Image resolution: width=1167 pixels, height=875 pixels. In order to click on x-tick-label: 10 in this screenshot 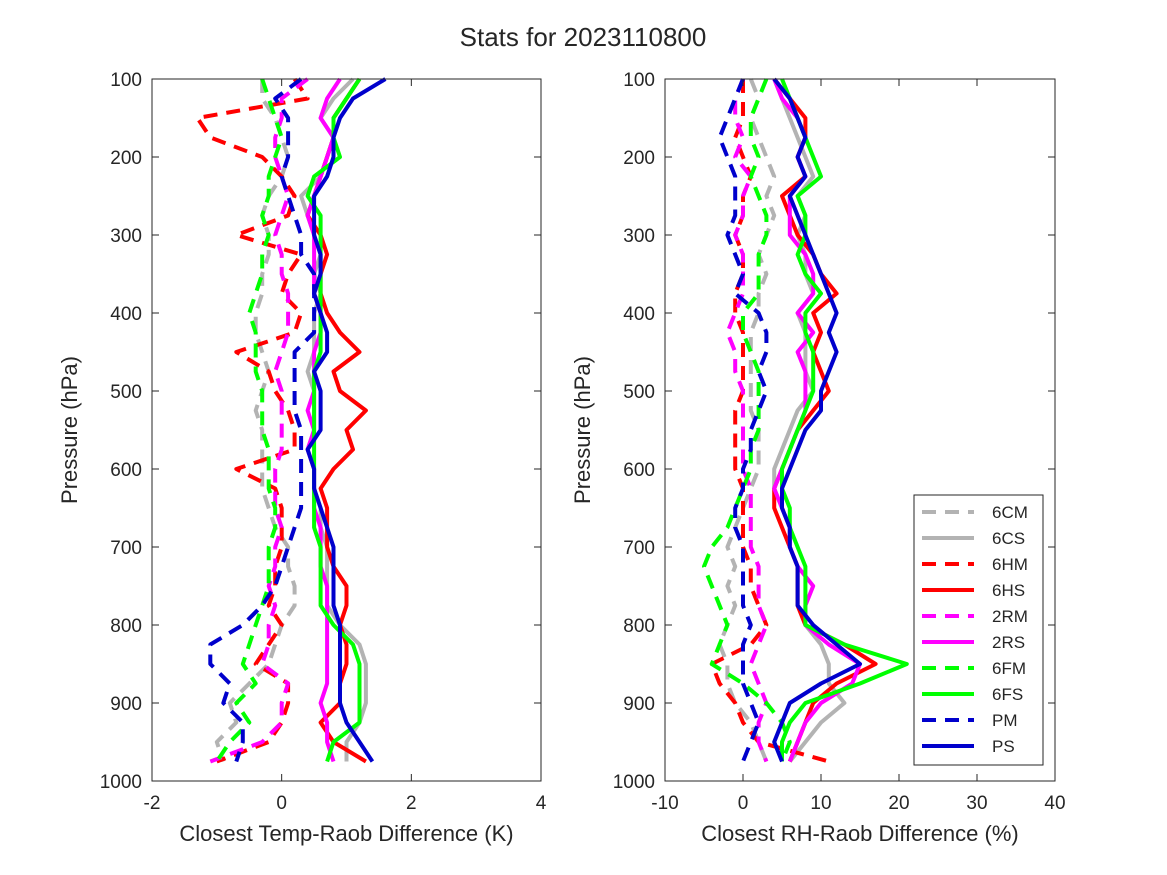, I will do `click(820, 803)`.